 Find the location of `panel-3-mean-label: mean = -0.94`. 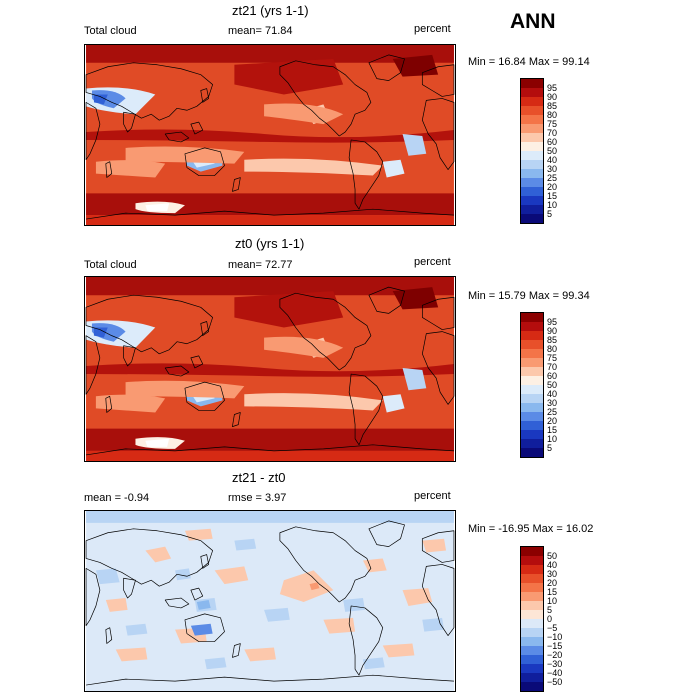

panel-3-mean-label: mean = -0.94 is located at coordinates (117, 498).